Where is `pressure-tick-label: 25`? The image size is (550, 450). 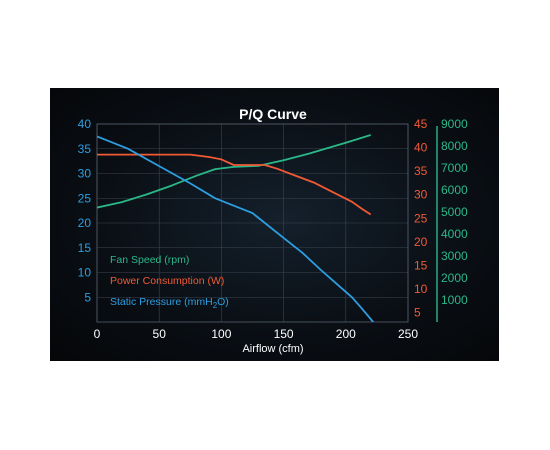 pressure-tick-label: 25 is located at coordinates (85, 198).